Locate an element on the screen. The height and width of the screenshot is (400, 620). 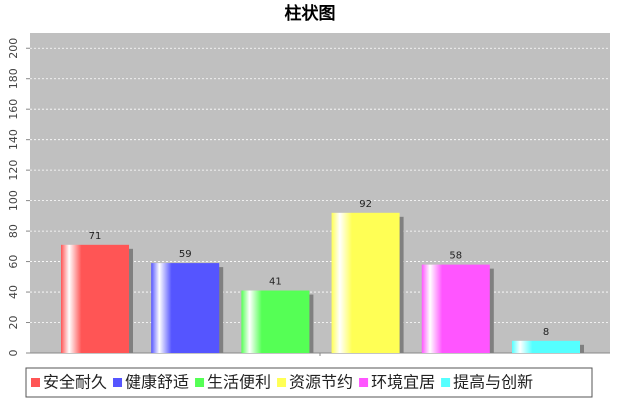
y-tick-label: 200 is located at coordinates (13, 48).